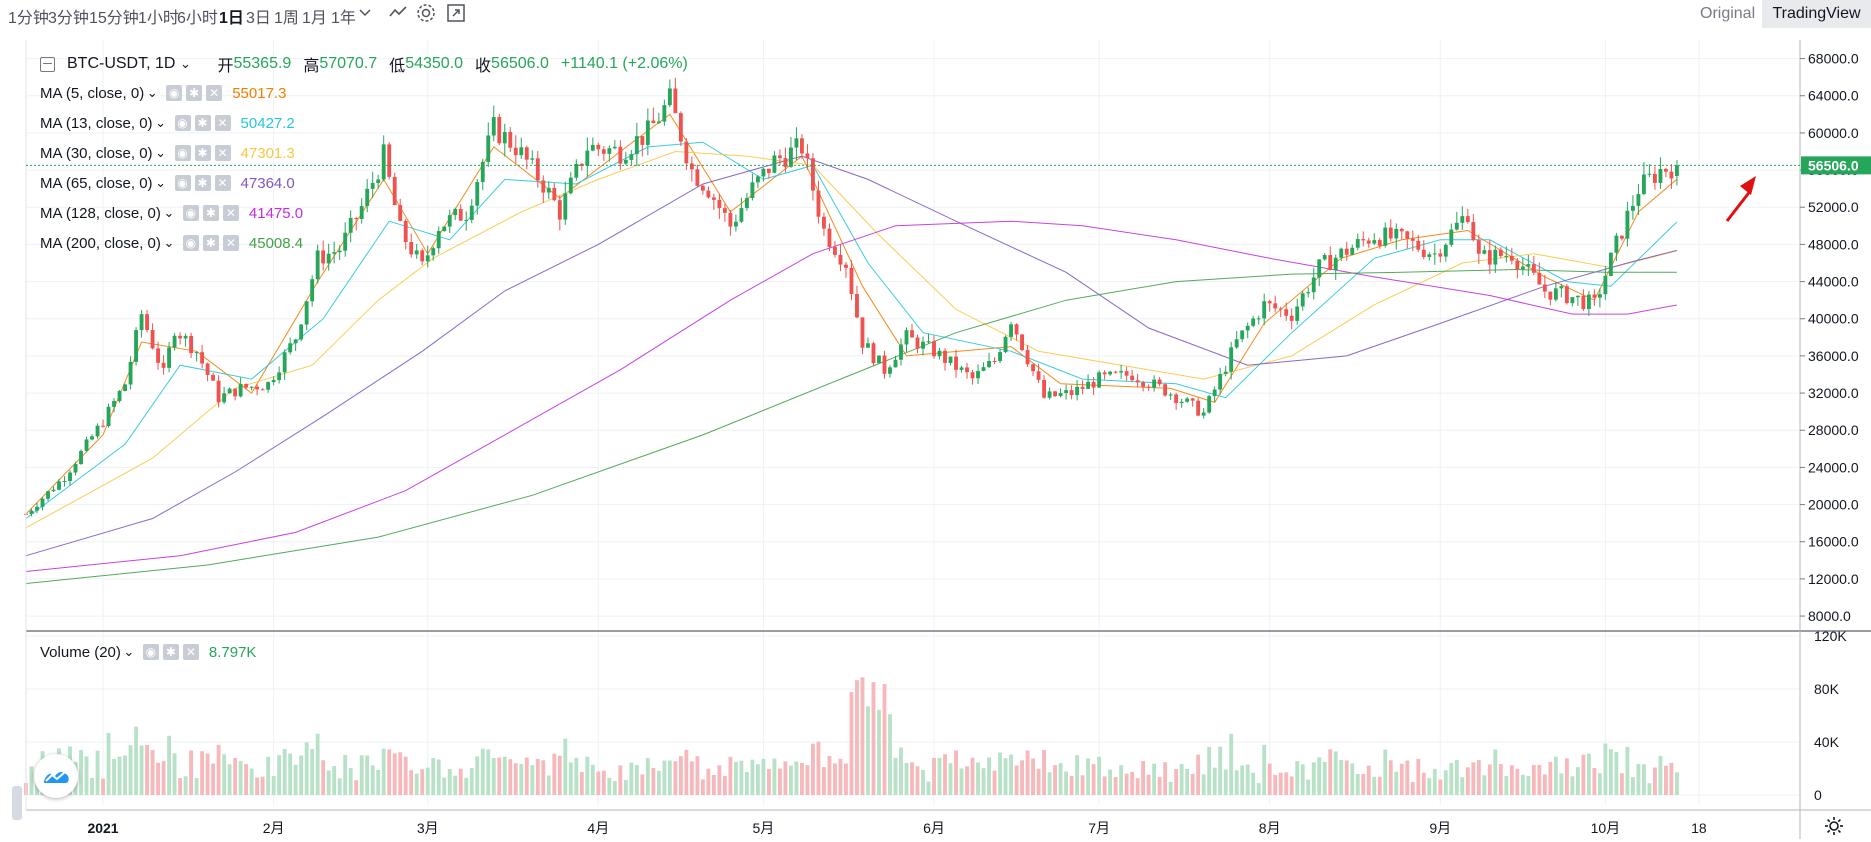 This screenshot has width=1871, height=842. Describe the element at coordinates (286, 18) in the screenshot. I see `timeframe-1week: 1周` at that location.